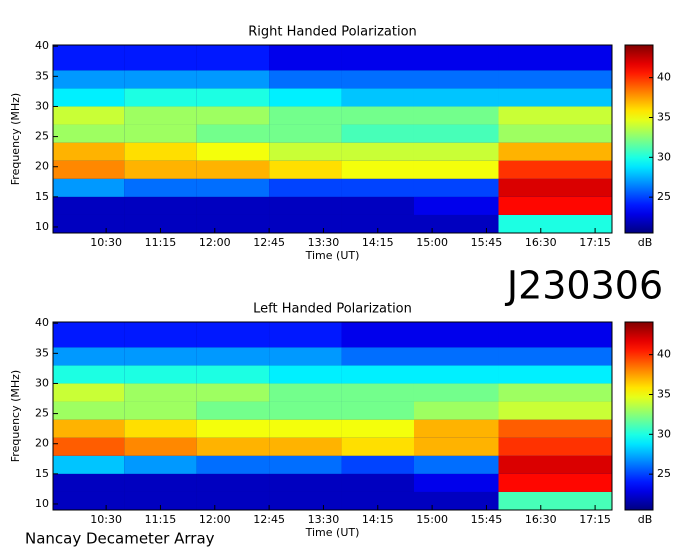 The height and width of the screenshot is (552, 680). I want to click on x-tick-label: 12:00, so click(215, 242).